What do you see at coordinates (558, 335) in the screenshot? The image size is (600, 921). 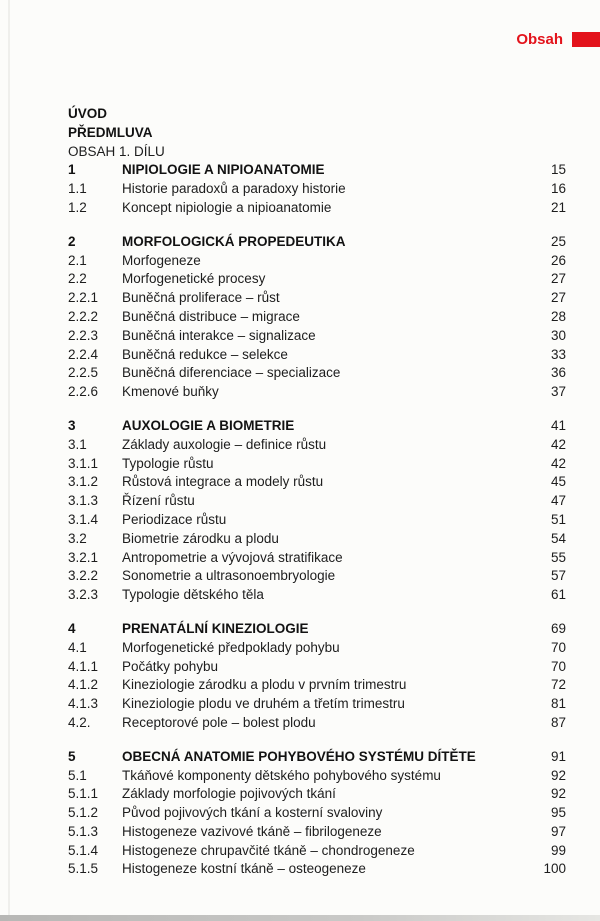 I see `toc-row-page-number: 30` at bounding box center [558, 335].